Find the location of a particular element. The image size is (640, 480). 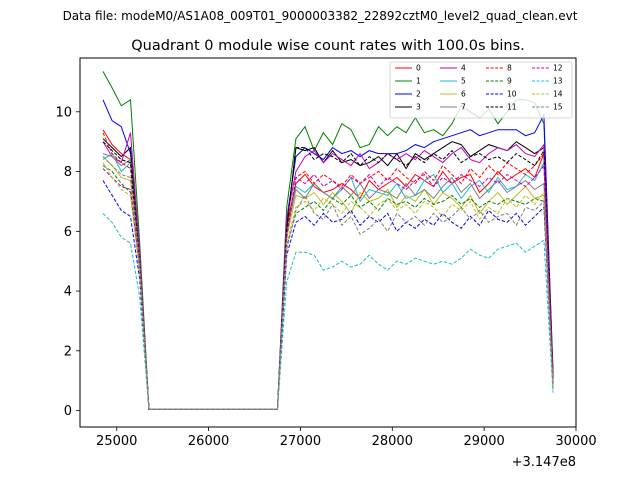

x-tick-label: 28000 is located at coordinates (392, 441).